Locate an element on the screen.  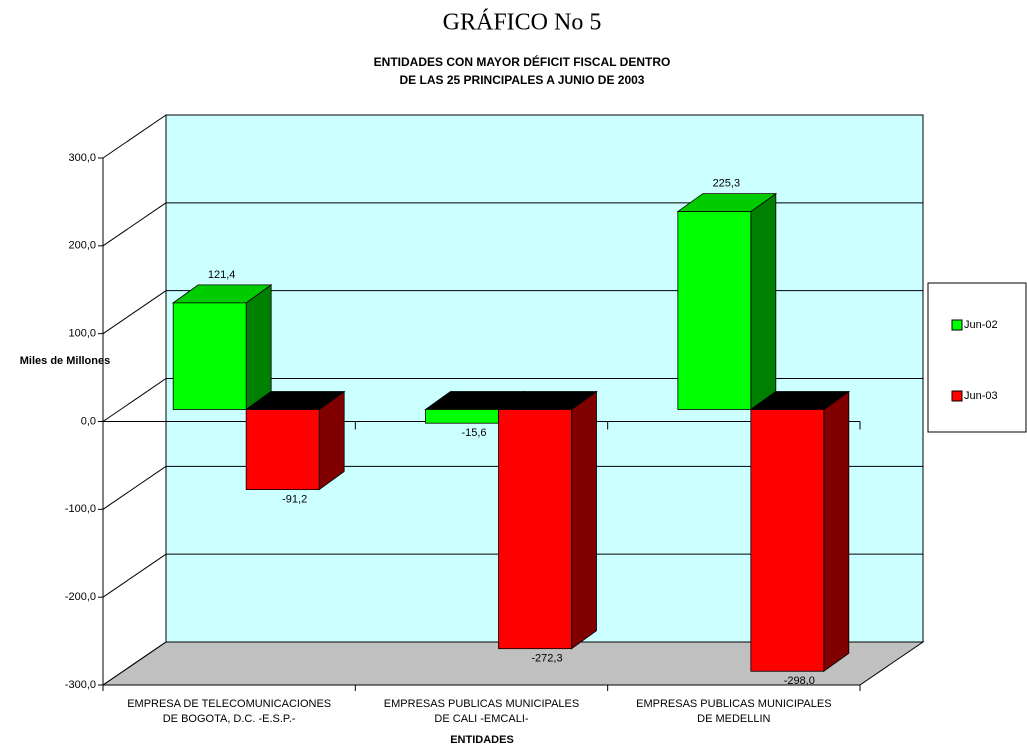
chart-title: GRÁFICO No 5 is located at coordinates (522, 23).